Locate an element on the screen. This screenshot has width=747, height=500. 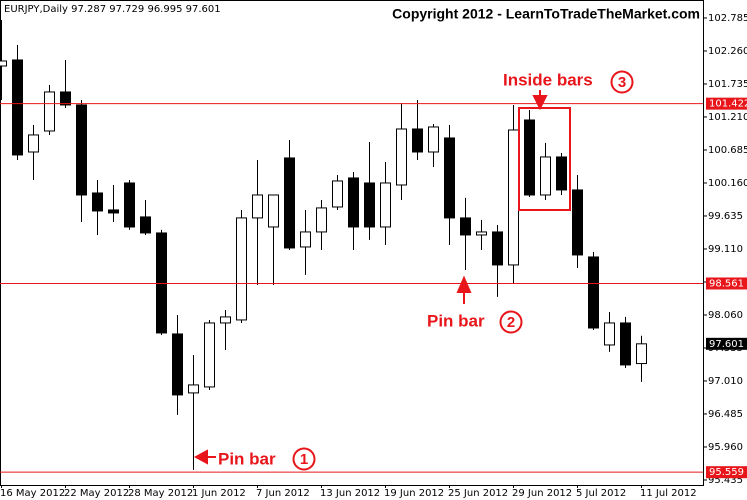
y-tick-label: 96.485 is located at coordinates (725, 414).